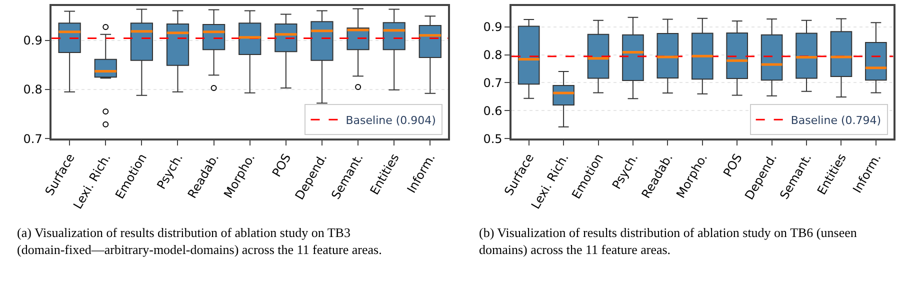 The width and height of the screenshot is (920, 291). Describe the element at coordinates (492, 111) in the screenshot. I see `y-tick-label: 0.6` at that location.